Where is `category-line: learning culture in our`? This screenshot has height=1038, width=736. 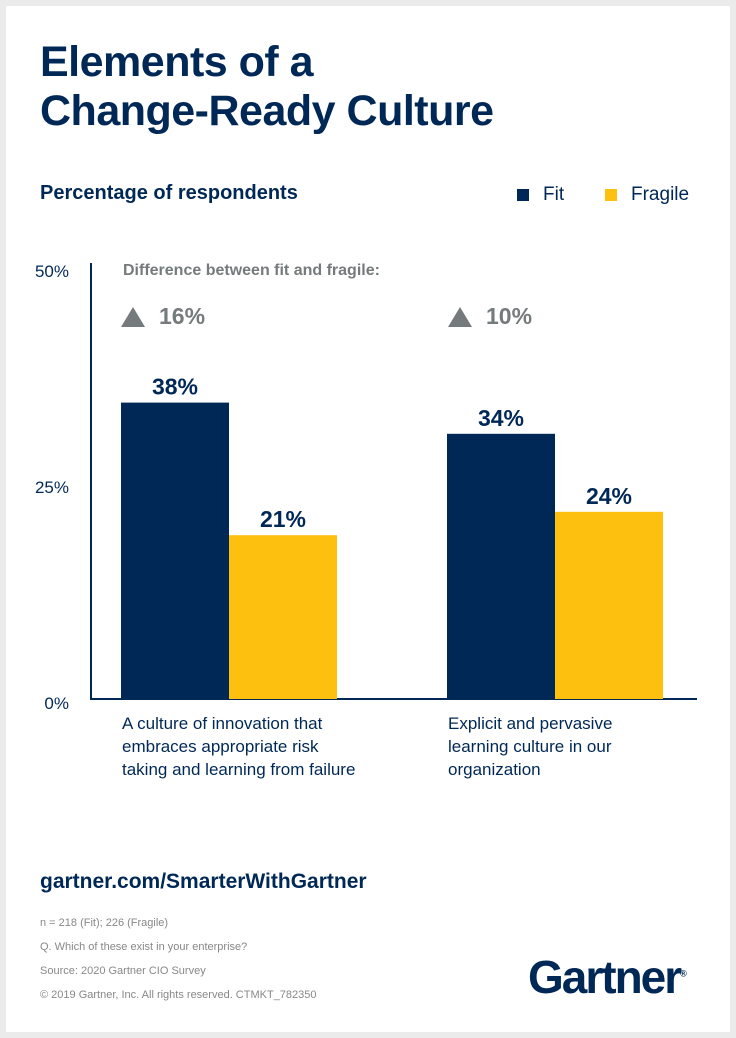 category-line: learning culture in our is located at coordinates (530, 746).